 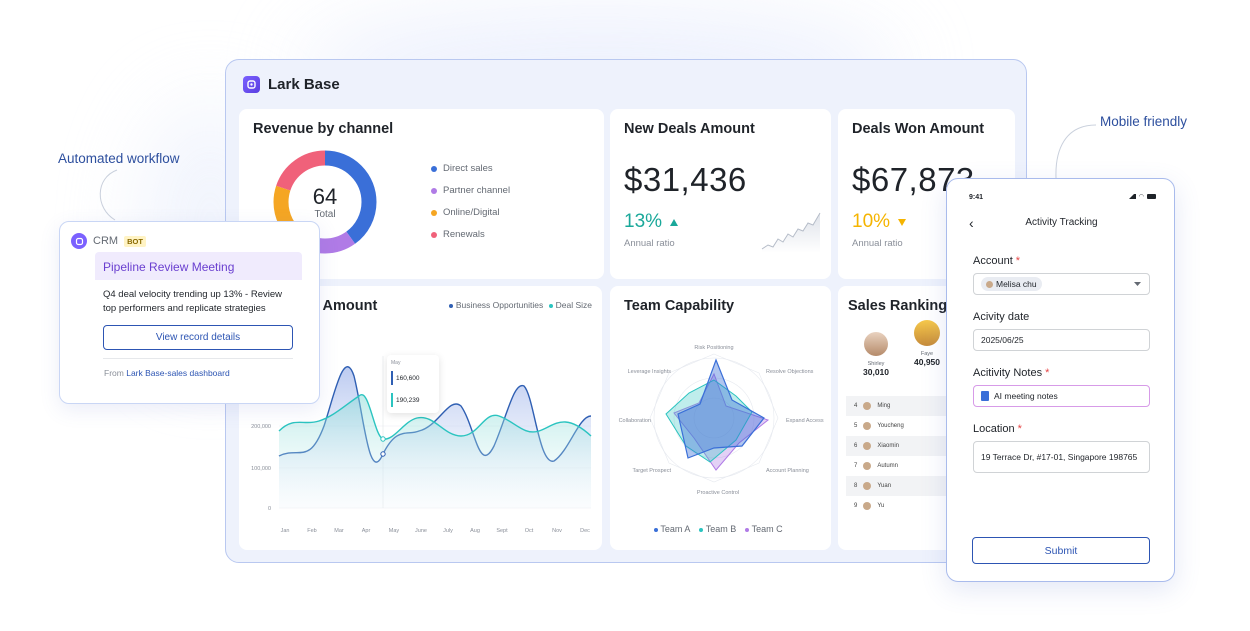 What do you see at coordinates (869, 506) in the screenshot?
I see `list-item: 9 Yu` at bounding box center [869, 506].